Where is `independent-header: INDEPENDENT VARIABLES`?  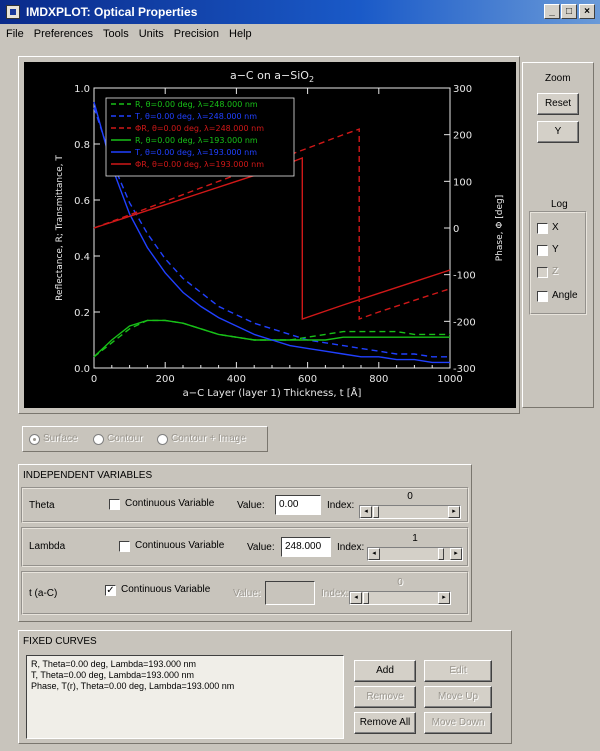
independent-header: INDEPENDENT VARIABLES is located at coordinates (88, 475).